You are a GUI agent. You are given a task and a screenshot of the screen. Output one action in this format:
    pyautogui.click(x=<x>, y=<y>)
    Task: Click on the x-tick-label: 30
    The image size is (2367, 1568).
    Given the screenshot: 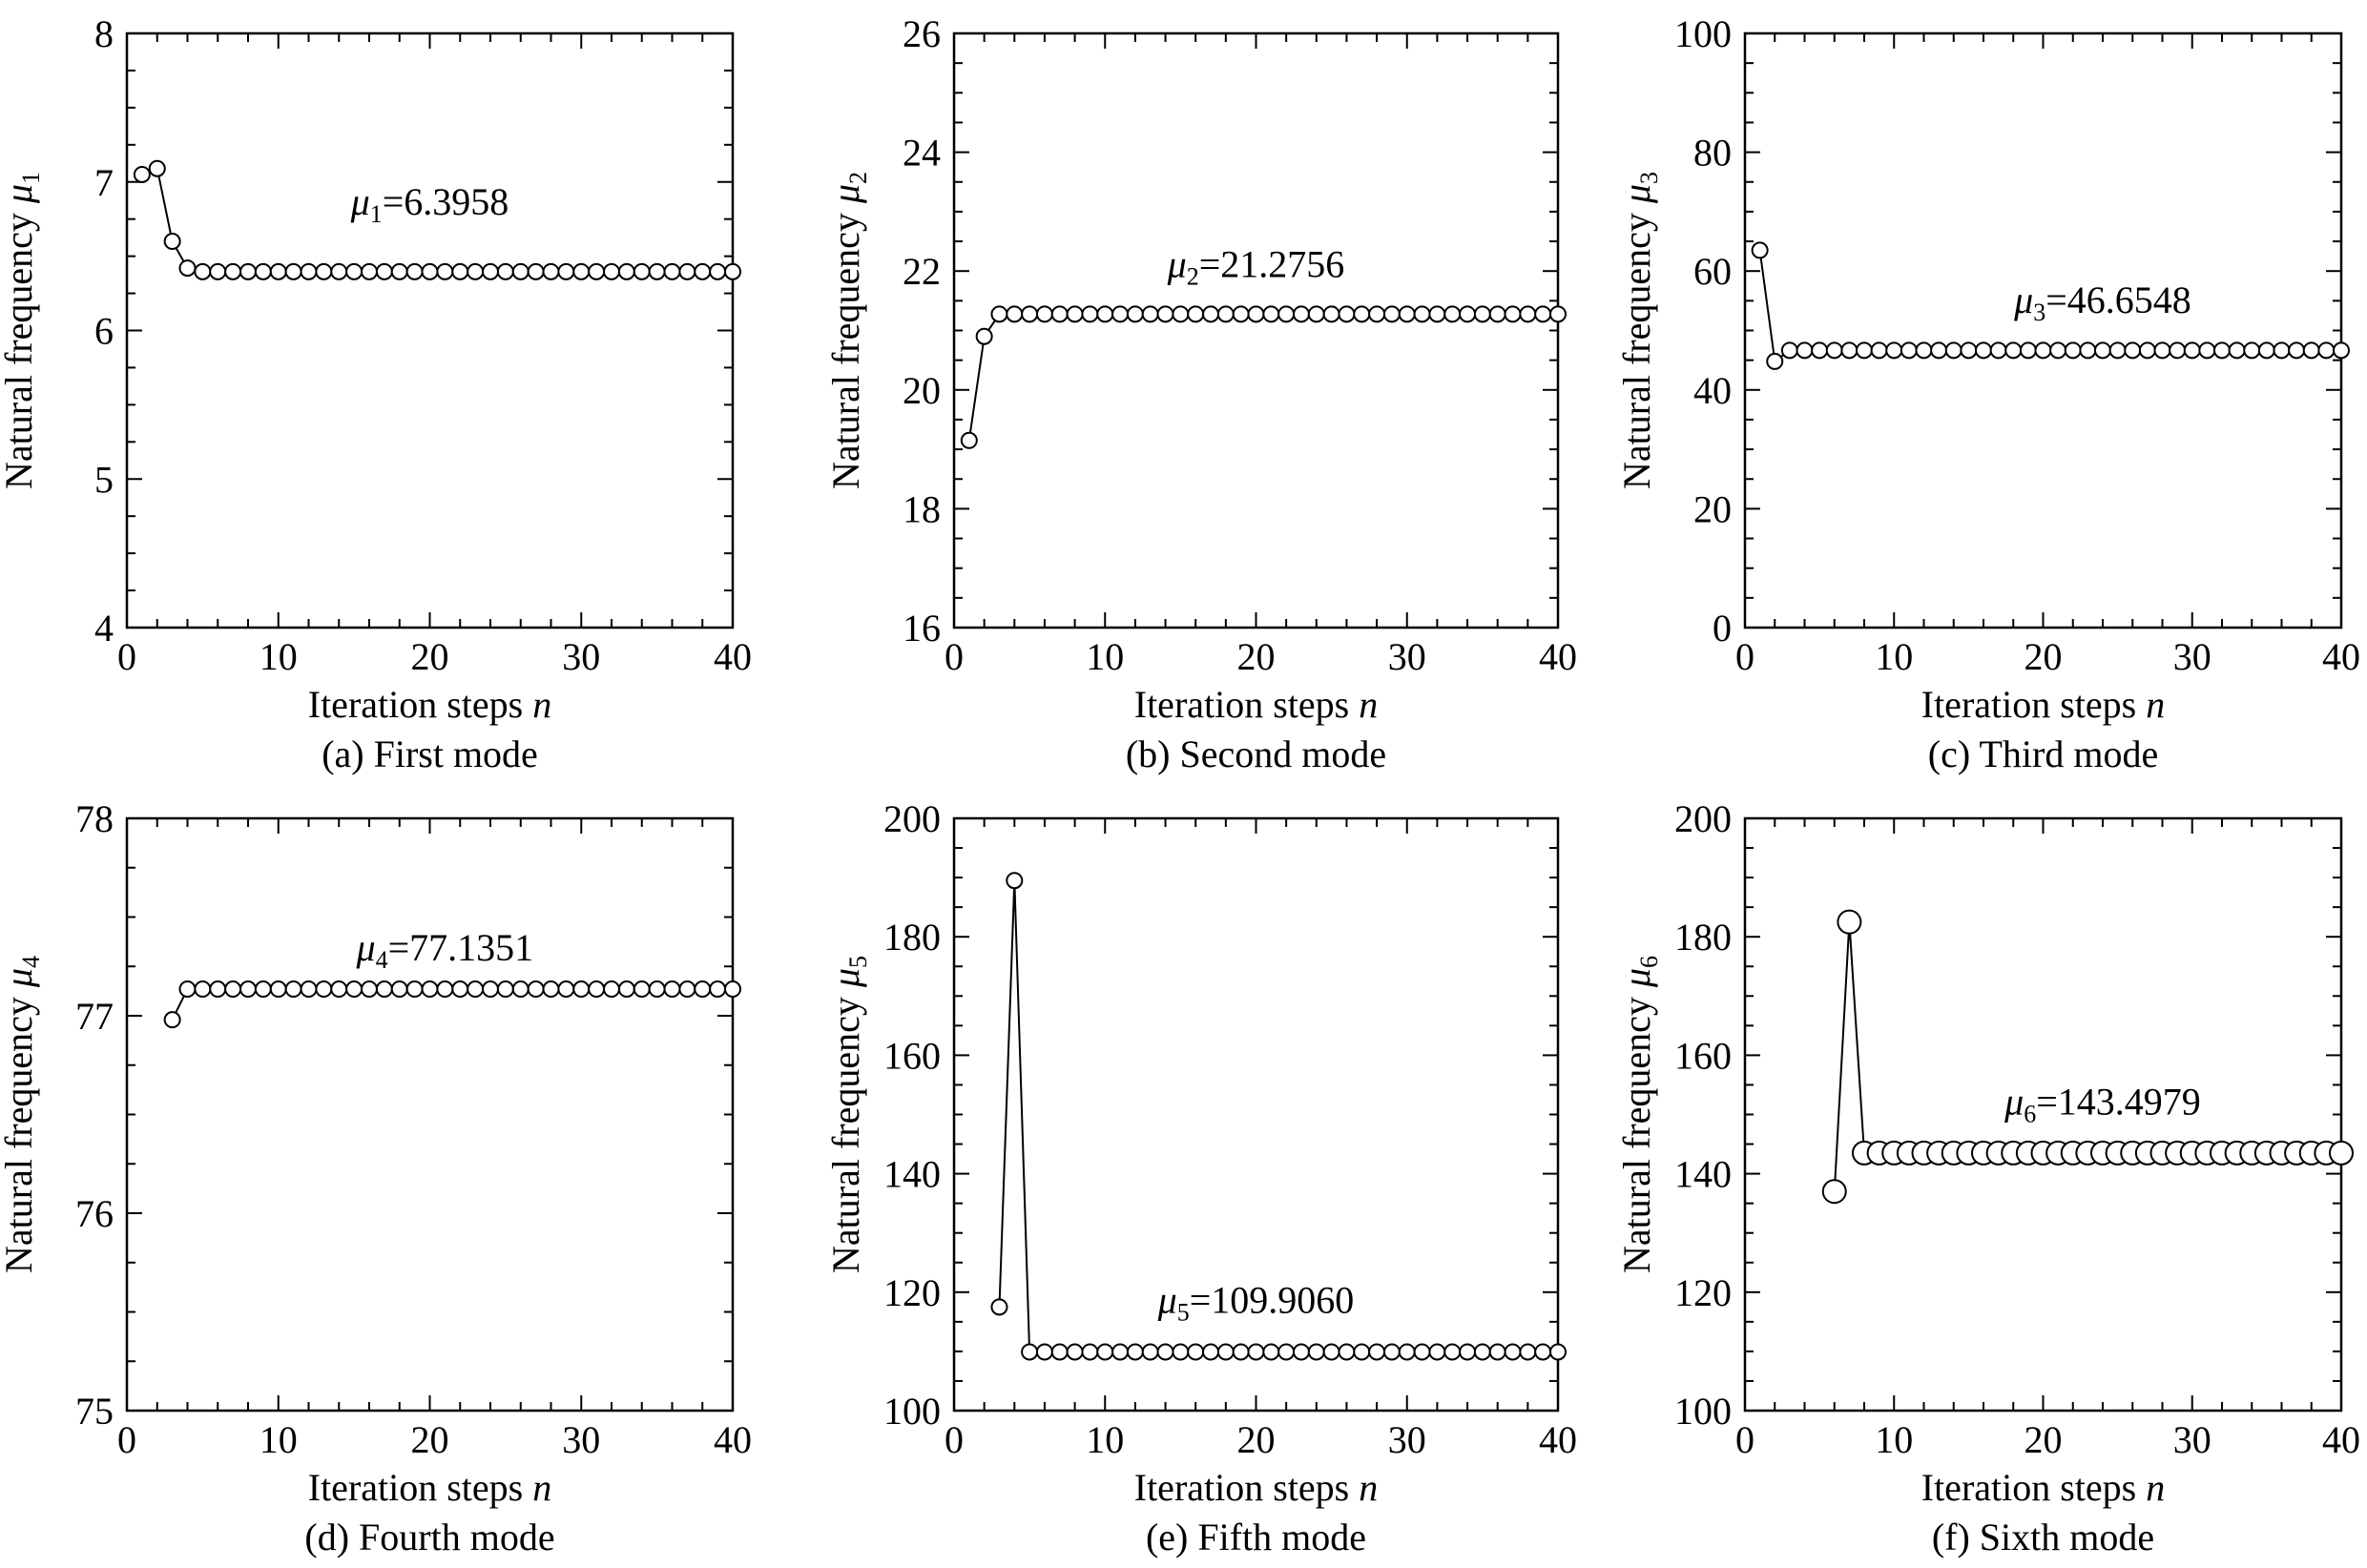 What is the action you would take?
    pyautogui.click(x=1407, y=1439)
    